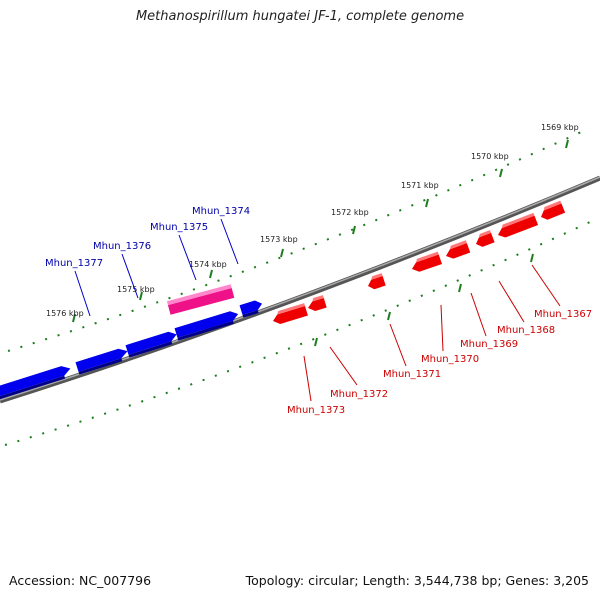 This screenshot has height=600, width=600. I want to click on forward-gene-label: Mhun_1374, so click(221, 211).